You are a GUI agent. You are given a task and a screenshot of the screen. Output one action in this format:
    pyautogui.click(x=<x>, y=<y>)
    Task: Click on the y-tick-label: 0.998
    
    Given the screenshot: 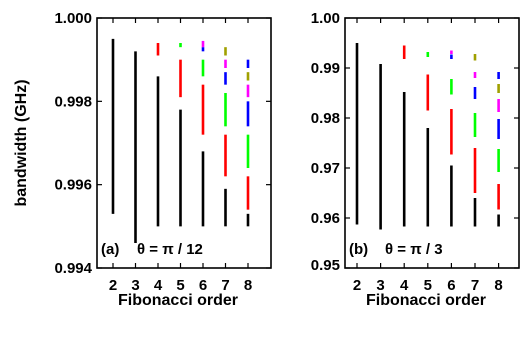 What is the action you would take?
    pyautogui.click(x=73, y=101)
    